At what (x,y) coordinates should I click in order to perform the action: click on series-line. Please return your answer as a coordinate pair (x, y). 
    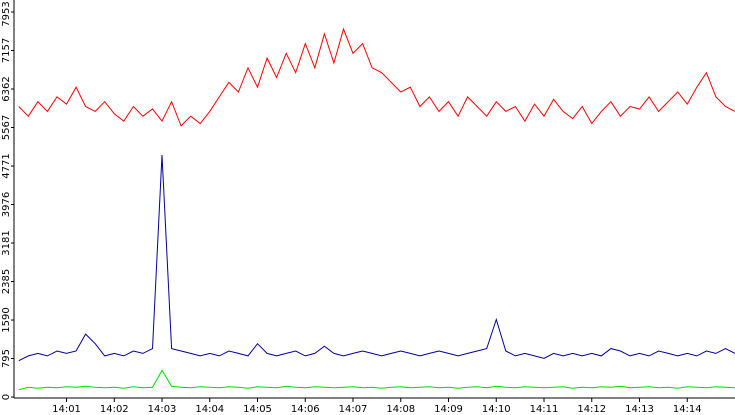
    Looking at the image, I should click on (376, 380).